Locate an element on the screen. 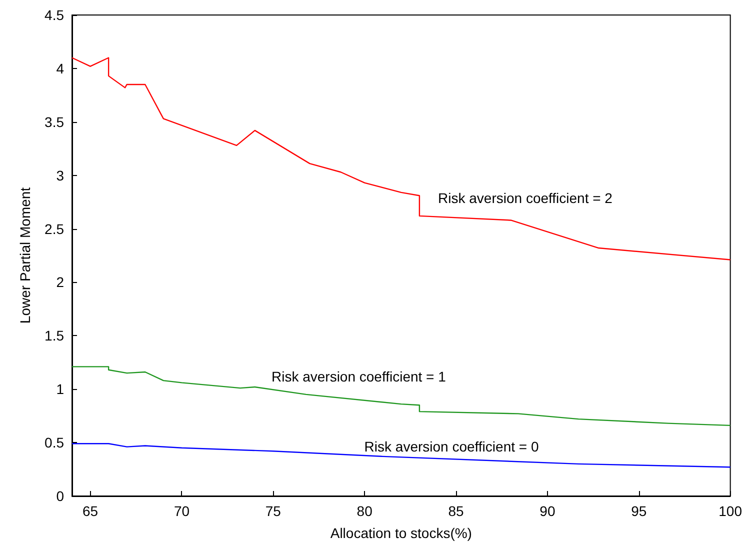 The image size is (745, 548). y-tick-label: 1 is located at coordinates (60, 389).